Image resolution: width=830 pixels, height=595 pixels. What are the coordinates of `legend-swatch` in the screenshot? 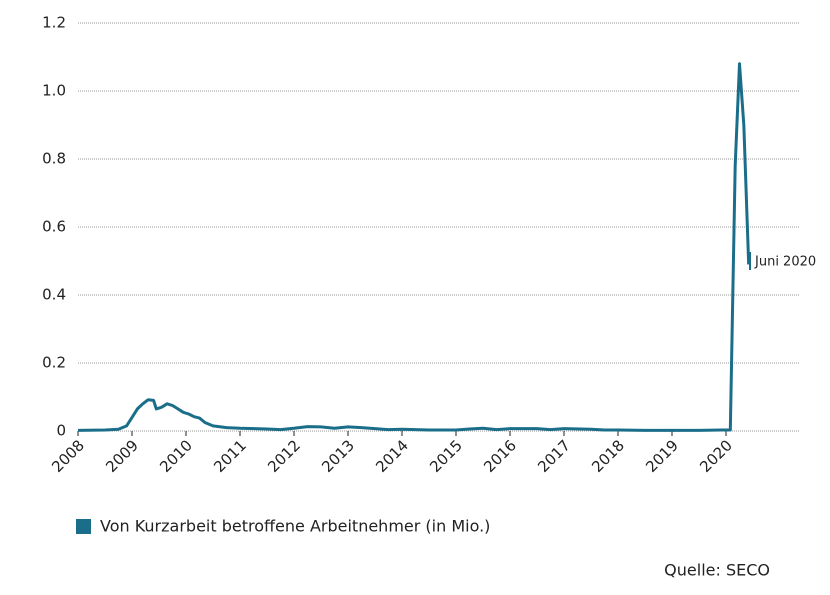 It's located at (83, 526).